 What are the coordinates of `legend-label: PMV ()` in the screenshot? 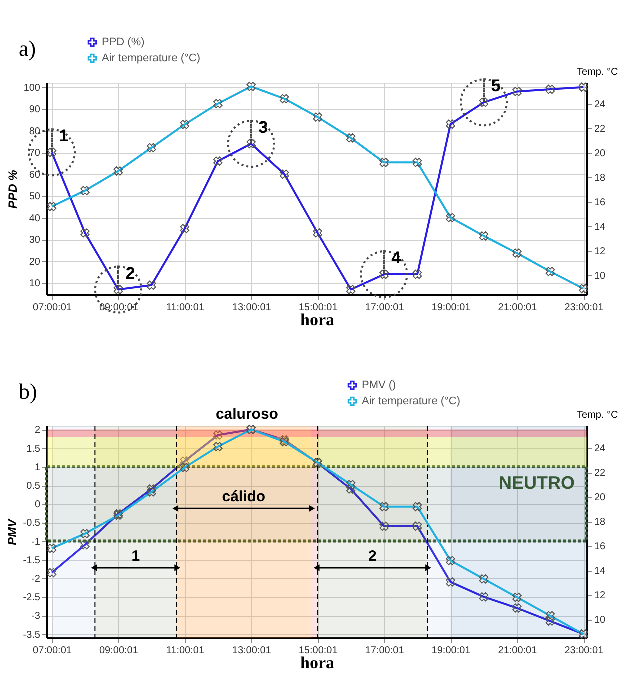 It's located at (379, 386).